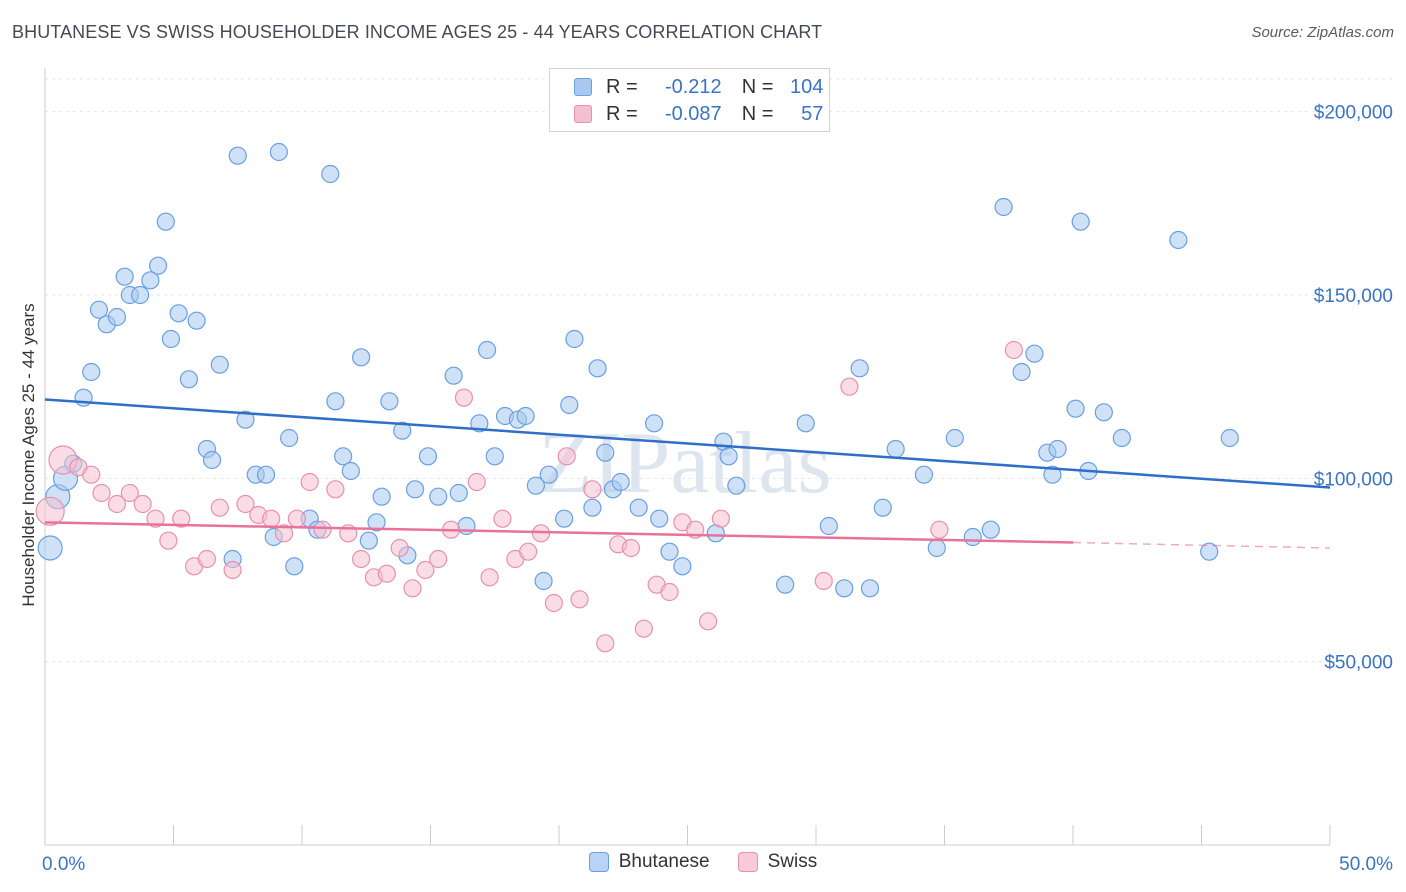 This screenshot has width=1406, height=892. I want to click on legend-n-value: 104, so click(807, 86).